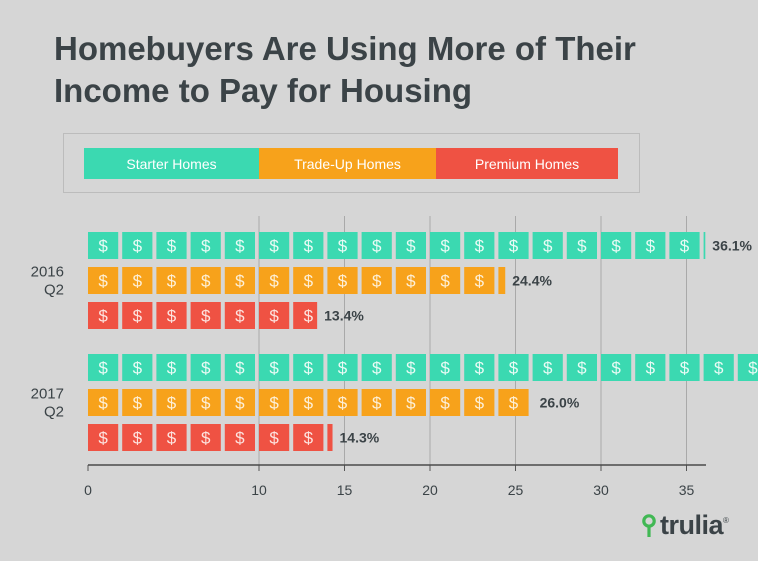 The height and width of the screenshot is (561, 758). Describe the element at coordinates (47, 394) in the screenshot. I see `category-label-year: 2017` at that location.